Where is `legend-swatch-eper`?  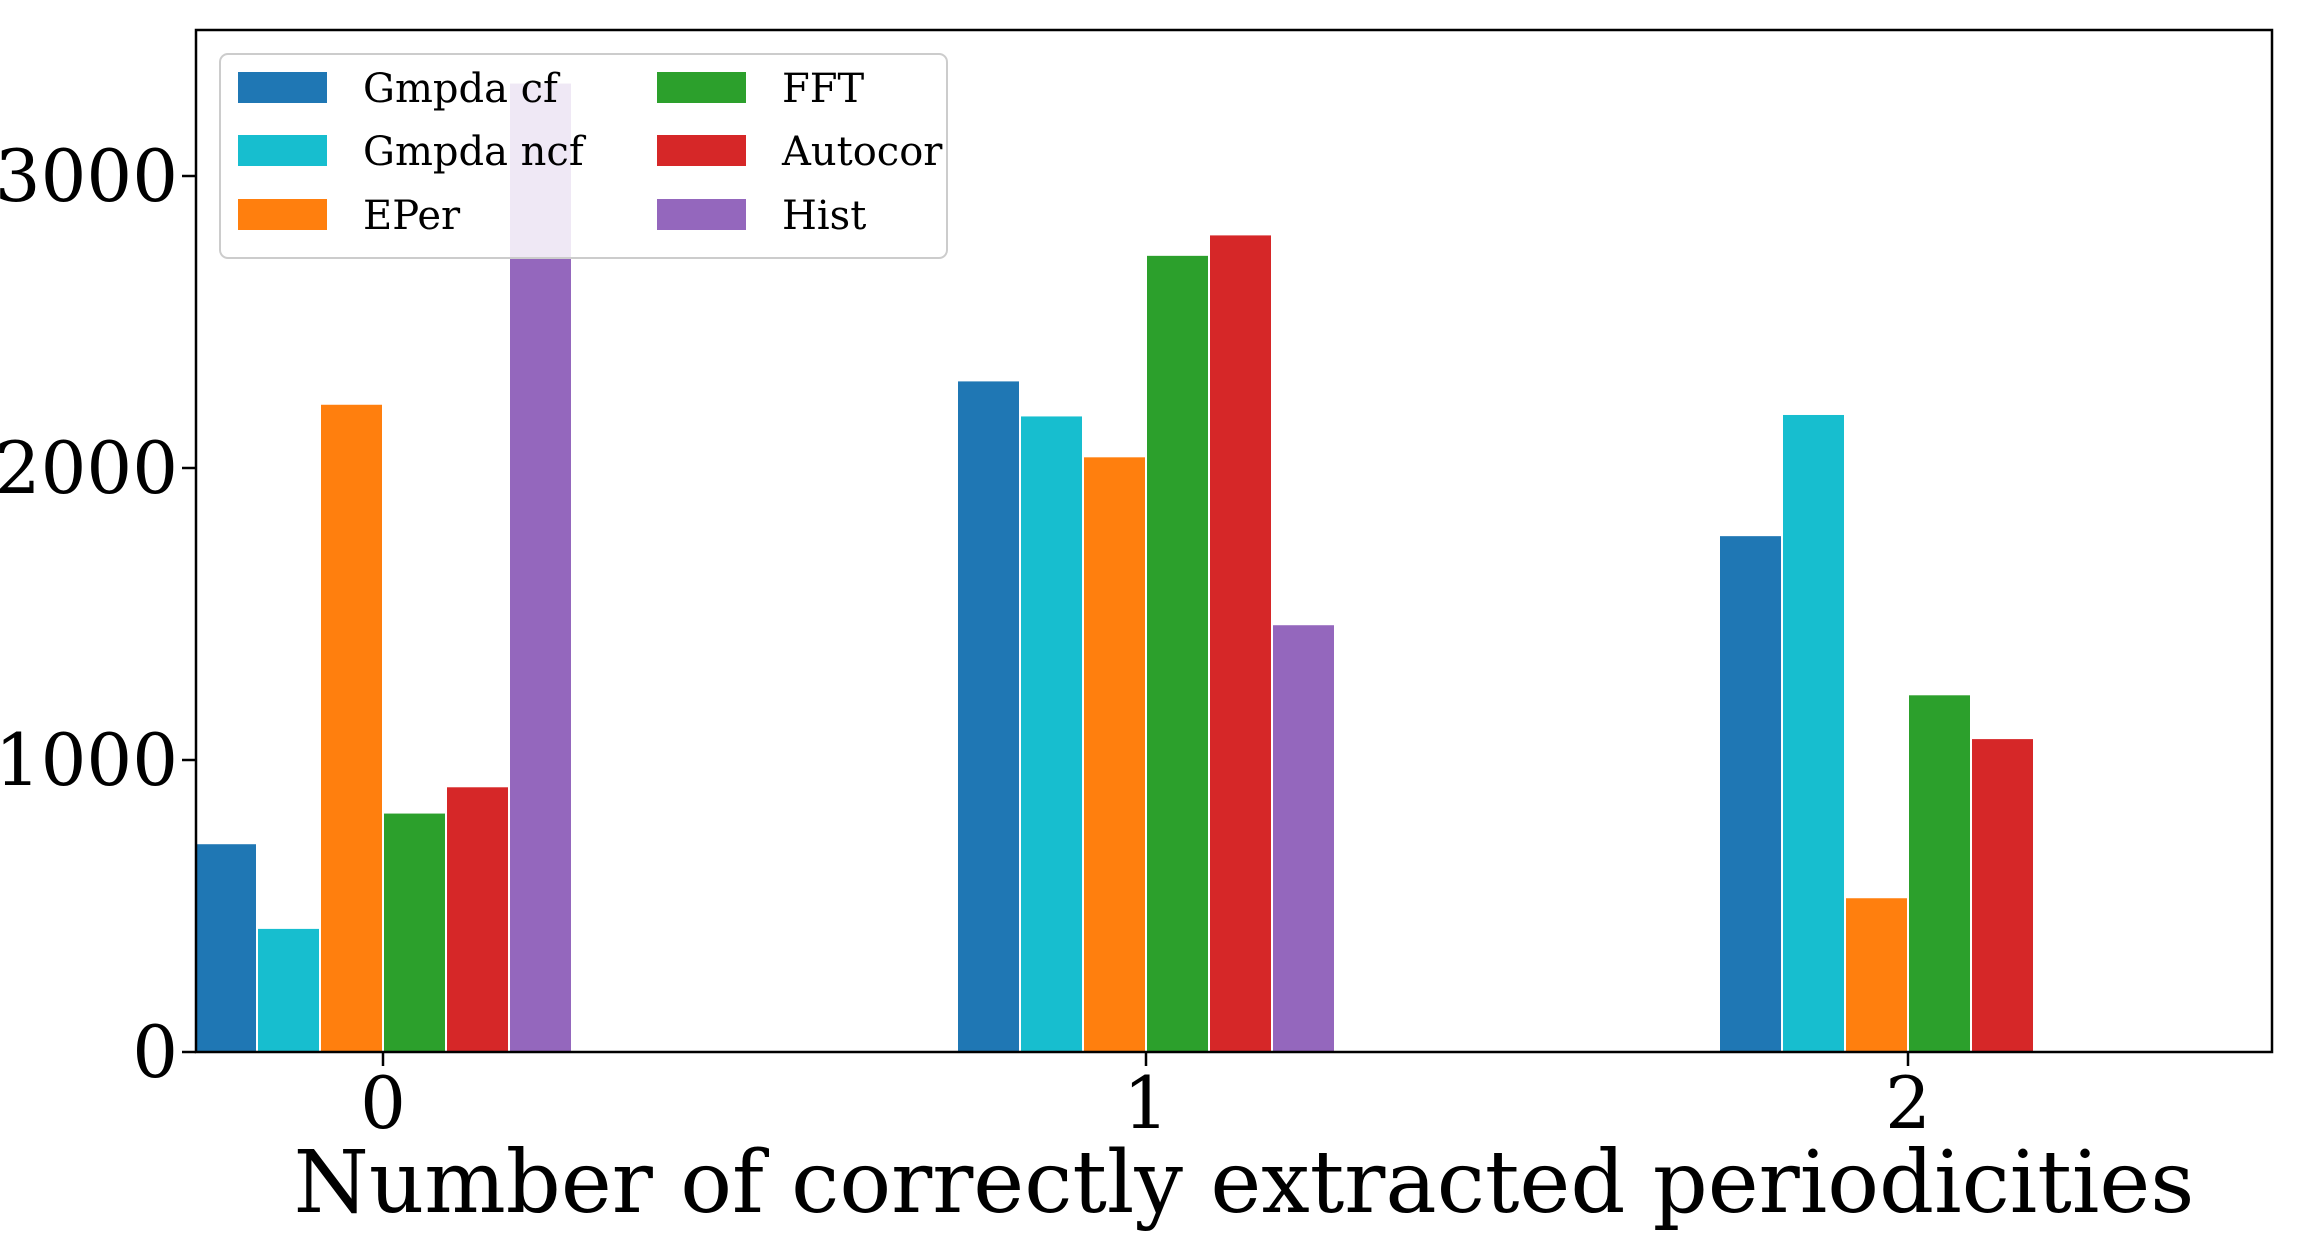 legend-swatch-eper is located at coordinates (282, 214).